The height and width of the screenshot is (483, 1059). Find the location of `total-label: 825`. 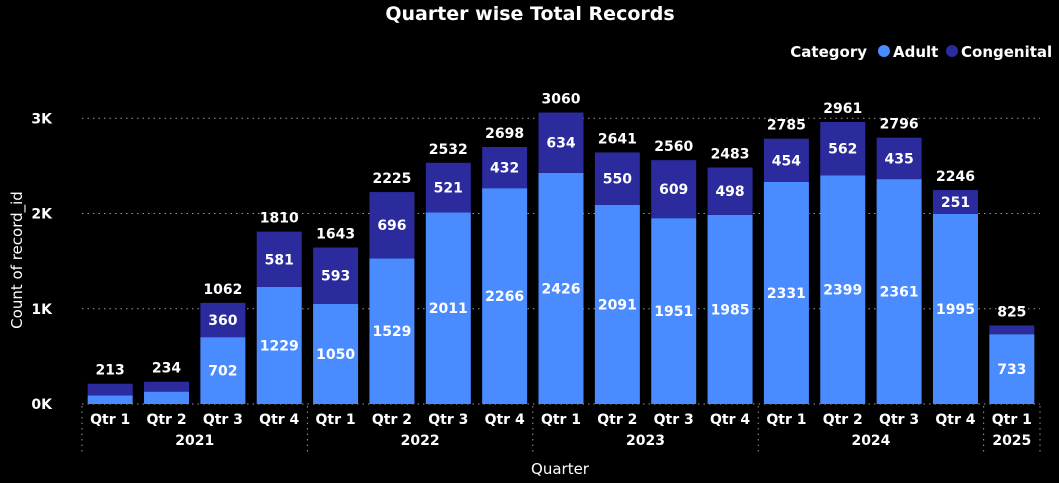

total-label: 825 is located at coordinates (1011, 312).